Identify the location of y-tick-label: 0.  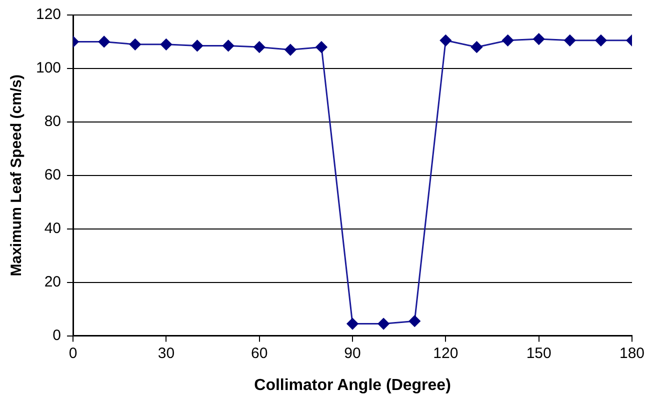
(57, 335).